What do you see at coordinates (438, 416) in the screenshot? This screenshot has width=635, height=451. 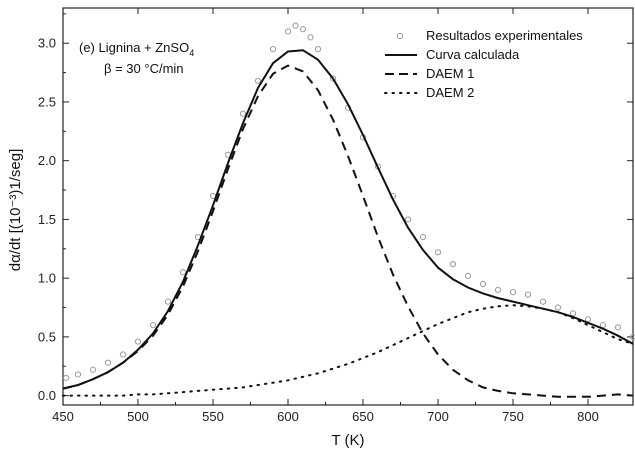 I see `x-tick-label: 700` at bounding box center [438, 416].